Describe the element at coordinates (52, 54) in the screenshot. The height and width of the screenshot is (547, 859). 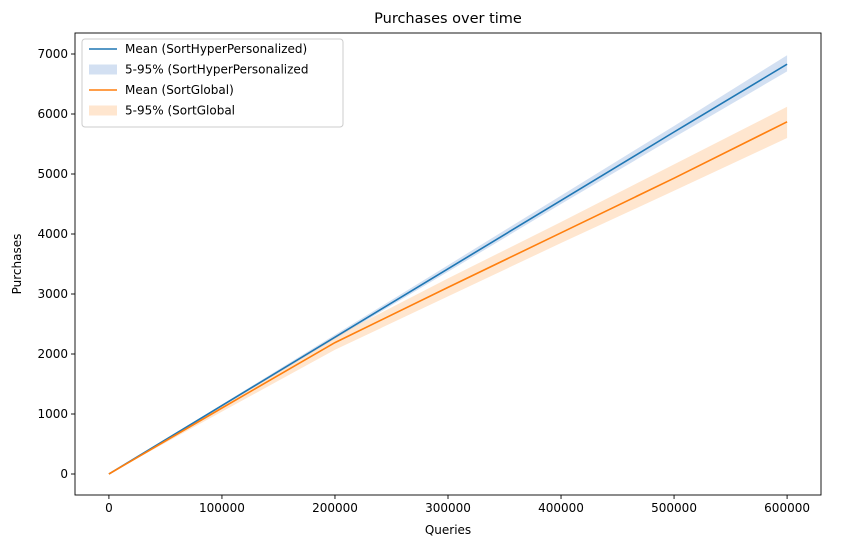
I see `y-tick-label: 7000` at that location.